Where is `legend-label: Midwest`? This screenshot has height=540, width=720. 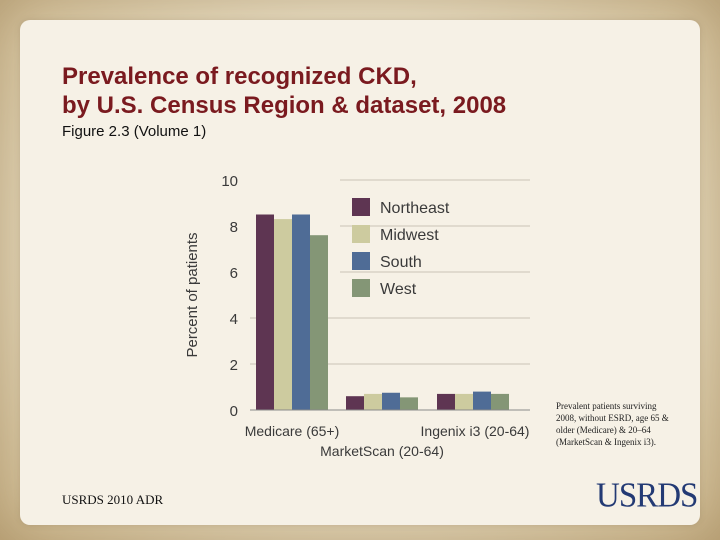 legend-label: Midwest is located at coordinates (409, 235).